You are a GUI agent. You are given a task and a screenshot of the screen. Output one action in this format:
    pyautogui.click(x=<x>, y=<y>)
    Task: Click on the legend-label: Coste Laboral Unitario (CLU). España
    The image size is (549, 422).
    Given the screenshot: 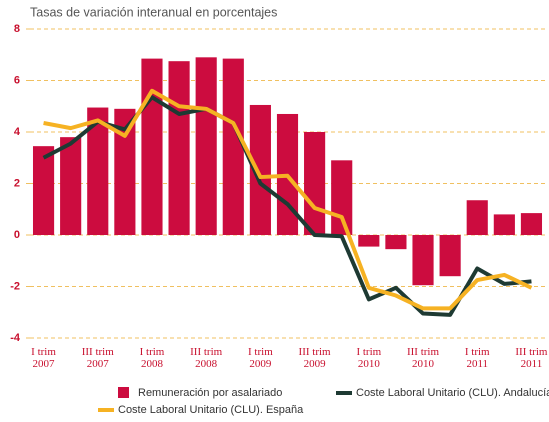 What is the action you would take?
    pyautogui.click(x=211, y=410)
    